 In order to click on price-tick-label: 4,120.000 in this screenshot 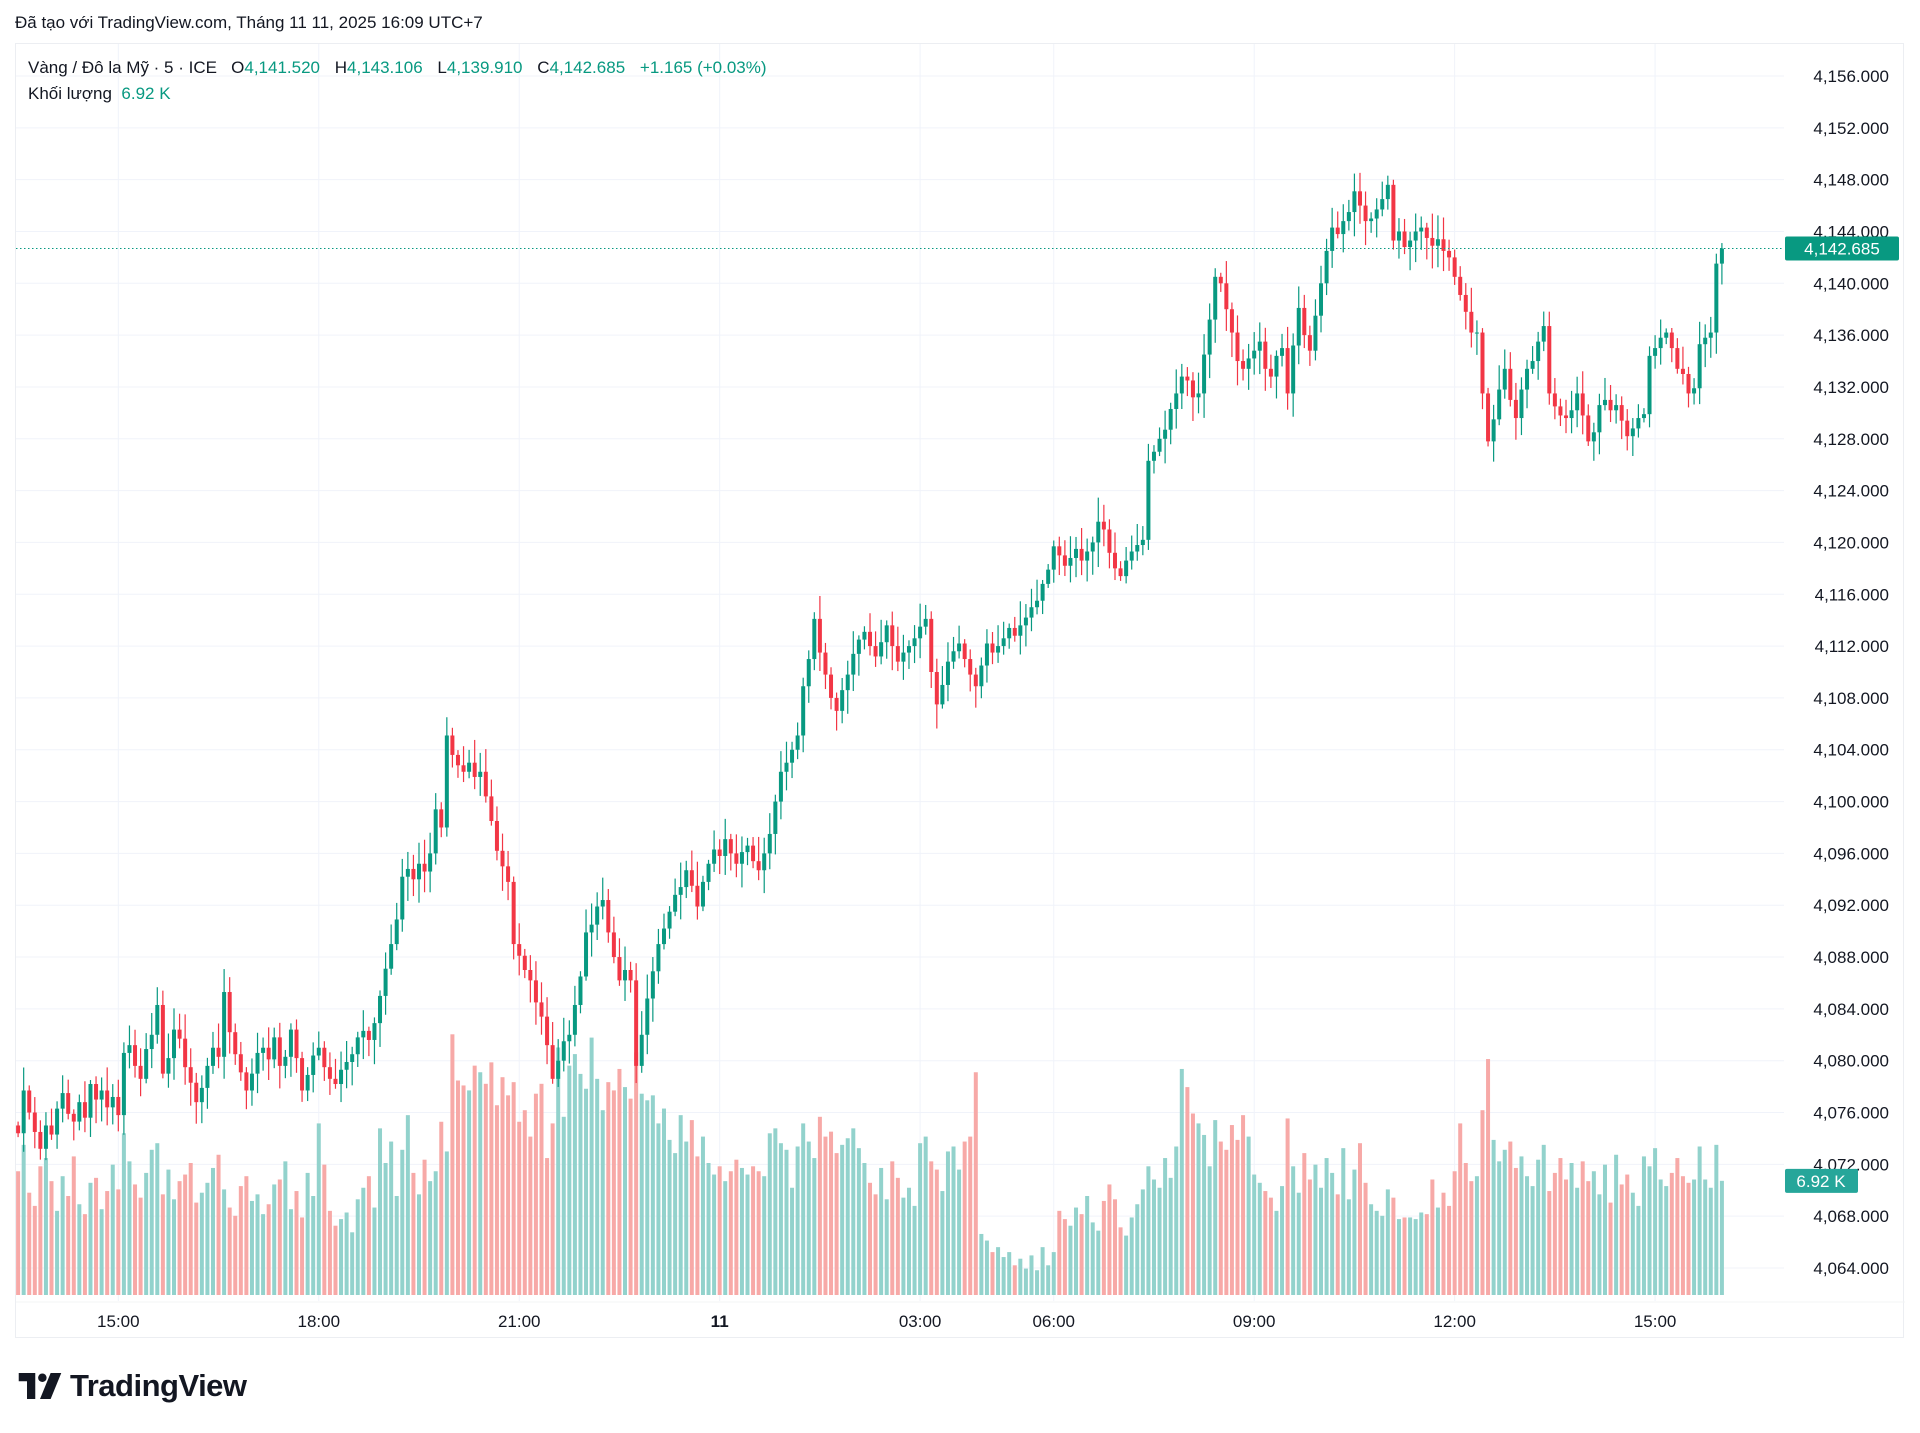, I will do `click(1851, 542)`.